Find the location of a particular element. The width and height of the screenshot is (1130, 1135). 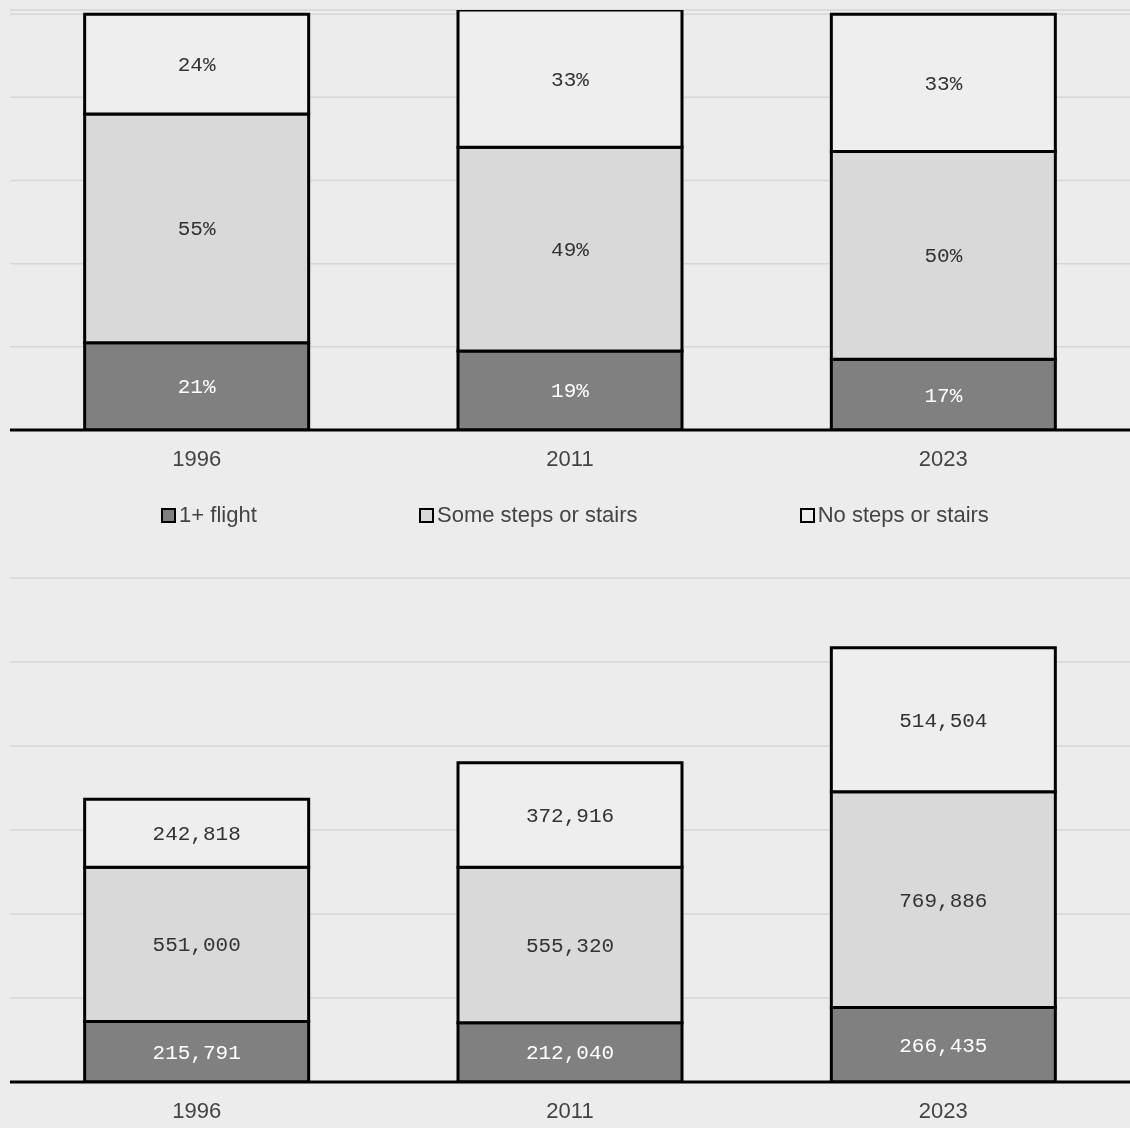

data-label: 769,886 is located at coordinates (943, 901).